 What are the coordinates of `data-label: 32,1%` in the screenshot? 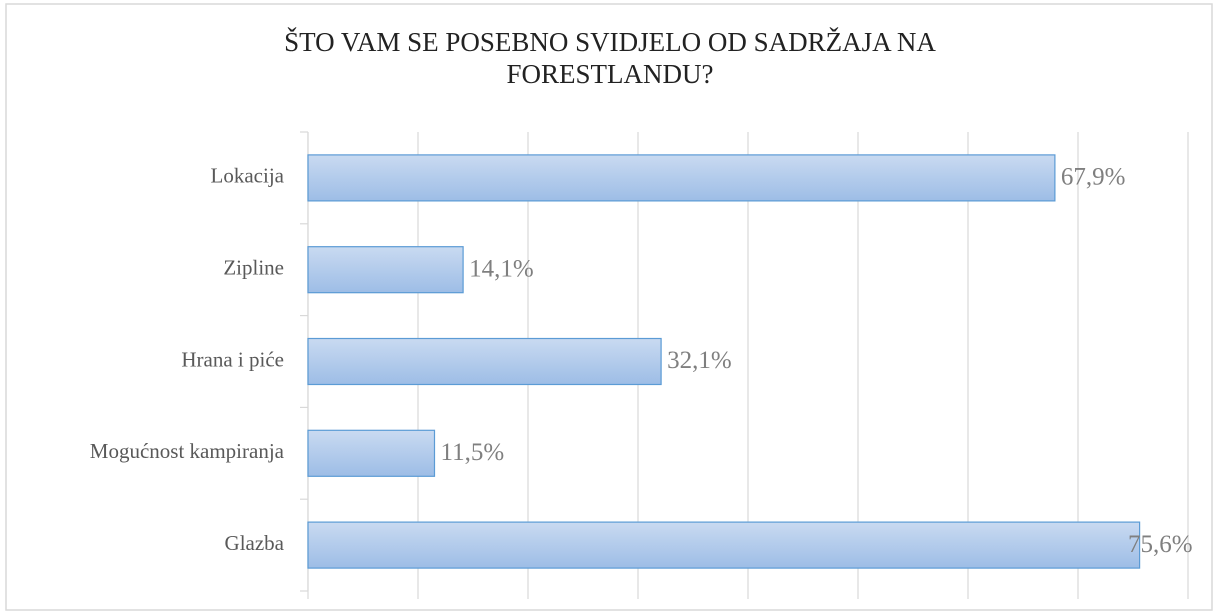 It's located at (699, 360).